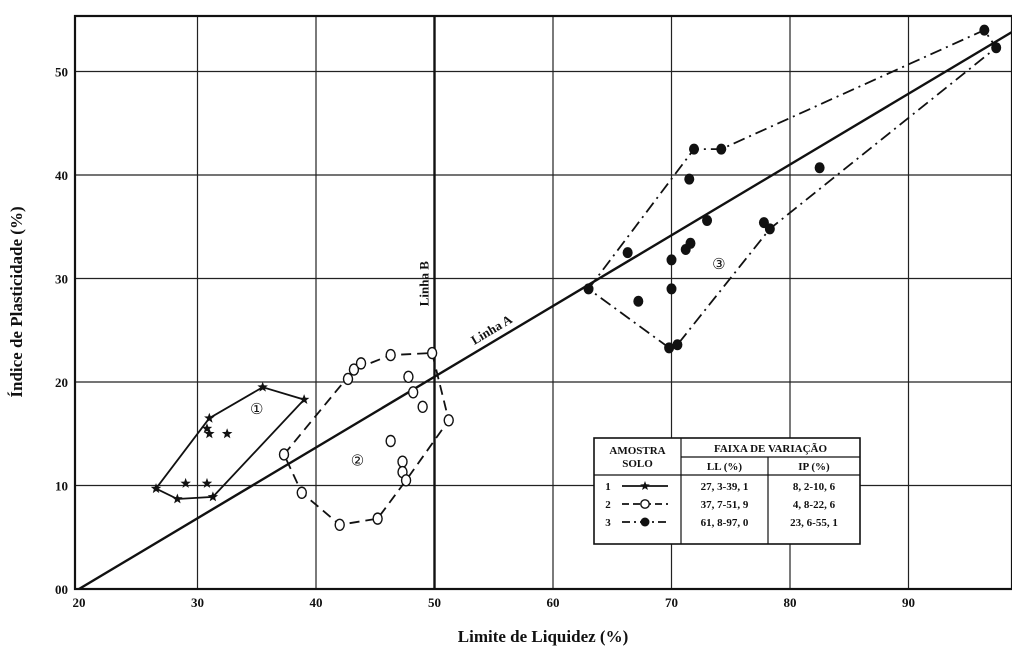  What do you see at coordinates (725, 505) in the screenshot?
I see `legend-row-ll: 37, 7-51, 9` at bounding box center [725, 505].